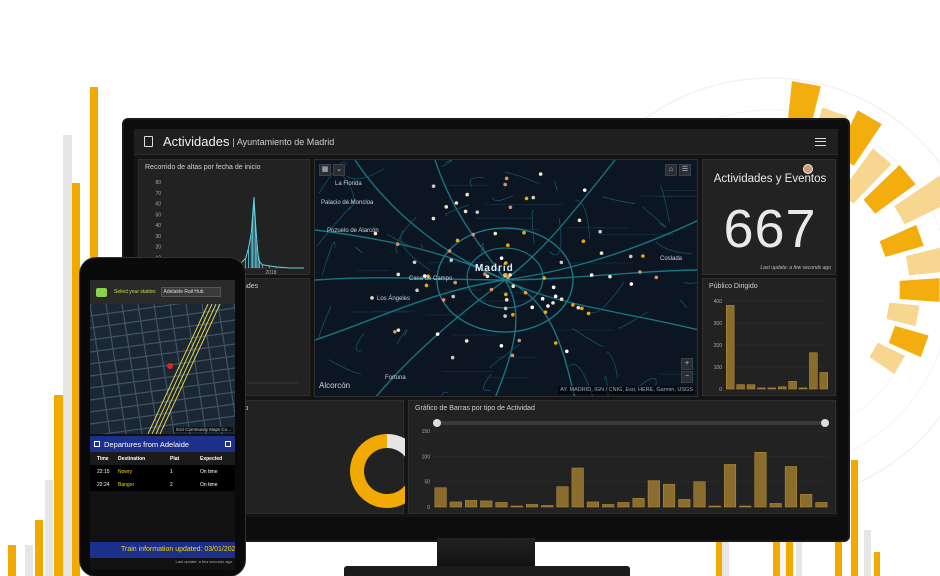 This screenshot has width=940, height=576. I want to click on table-row: 22:24 Bangor 2 On time, so click(162, 484).